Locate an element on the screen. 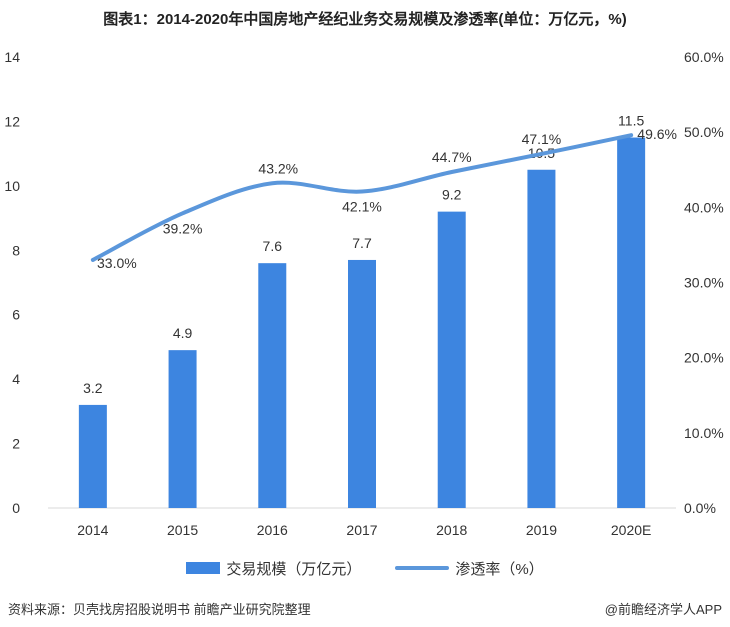 This screenshot has width=730, height=627. legend-swatch-line is located at coordinates (422, 568).